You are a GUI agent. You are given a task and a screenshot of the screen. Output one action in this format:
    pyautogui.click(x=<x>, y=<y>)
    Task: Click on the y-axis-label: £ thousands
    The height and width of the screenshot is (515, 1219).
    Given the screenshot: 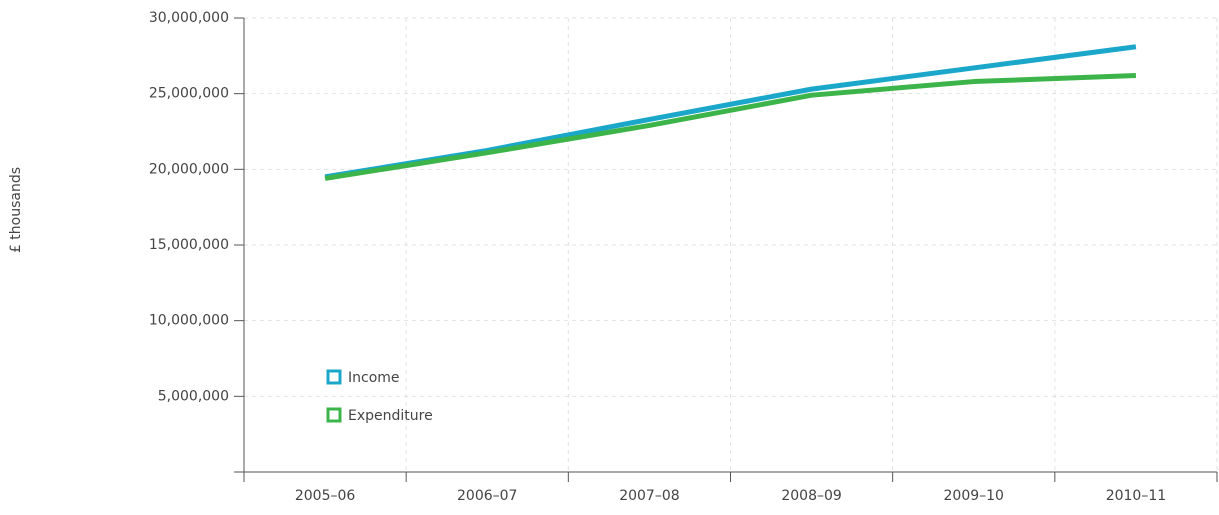 What is the action you would take?
    pyautogui.click(x=16, y=210)
    